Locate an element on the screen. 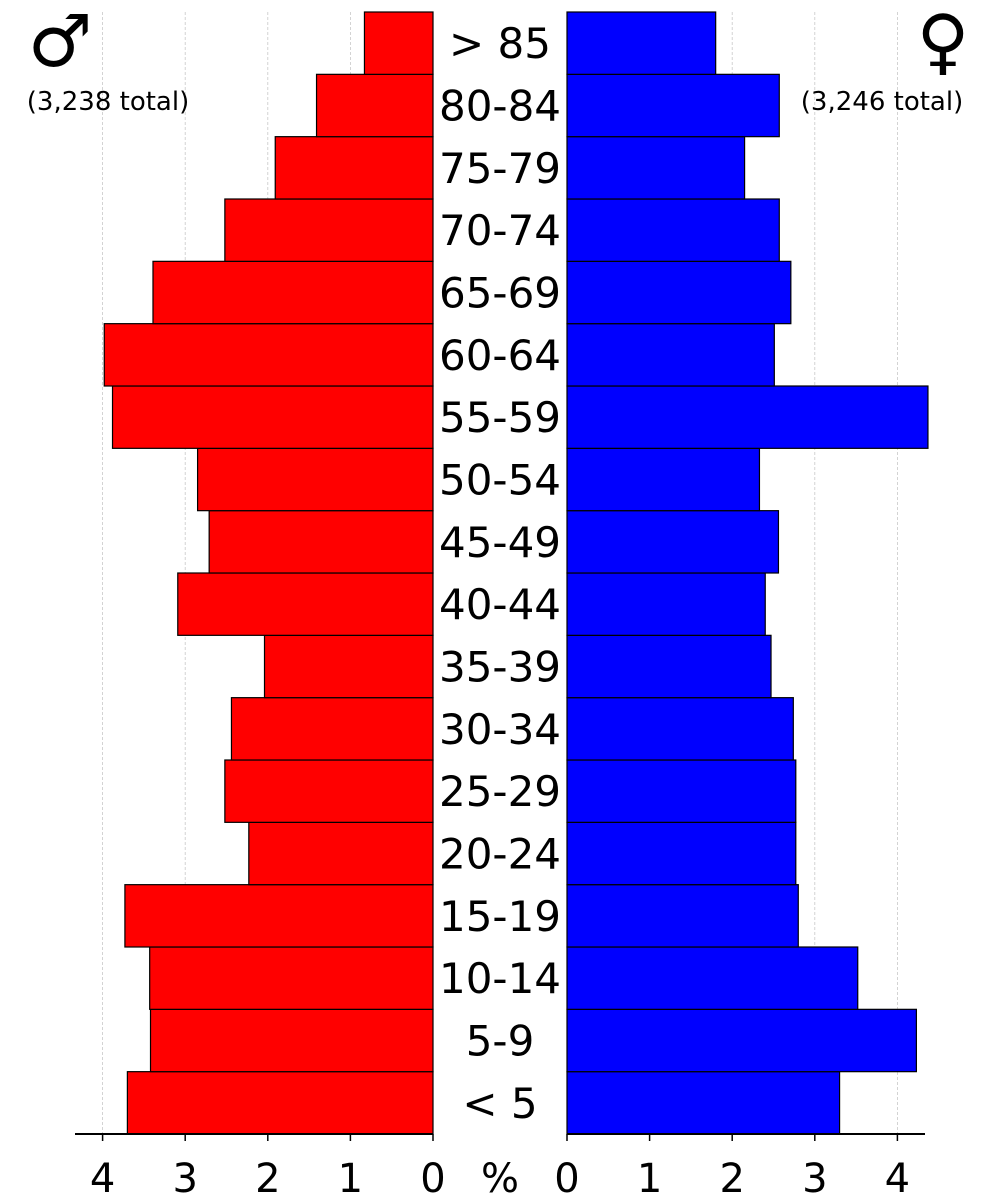  male-tick-label: 0 is located at coordinates (432, 1178).